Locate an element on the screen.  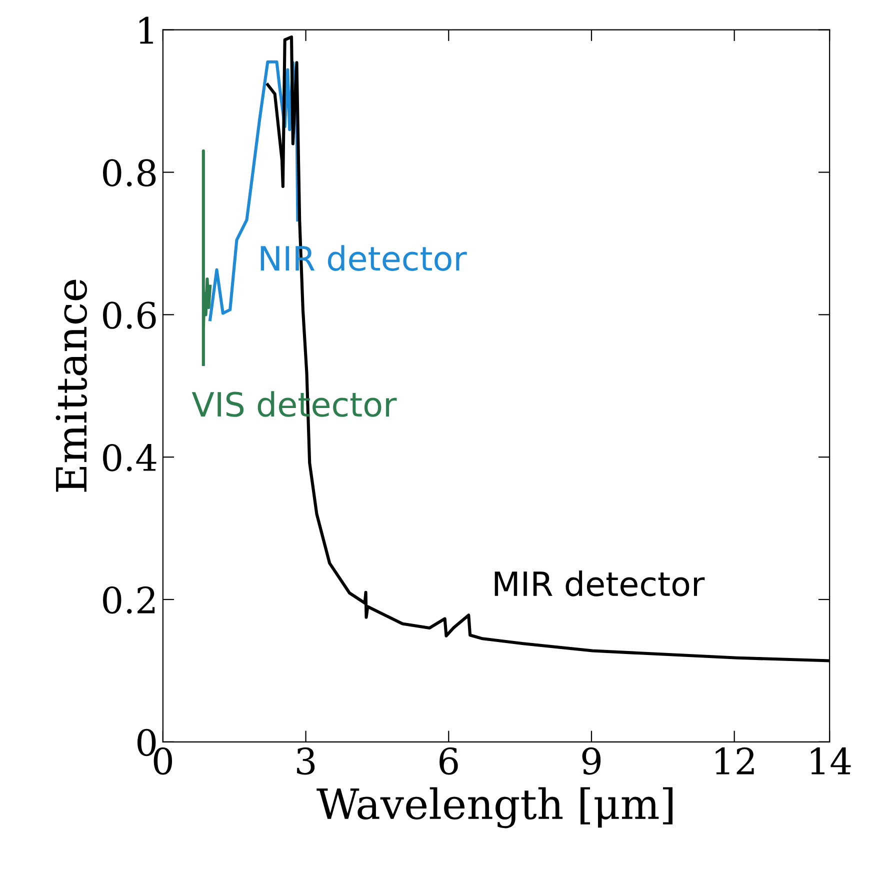
series-label: MIR detector is located at coordinates (599, 583).